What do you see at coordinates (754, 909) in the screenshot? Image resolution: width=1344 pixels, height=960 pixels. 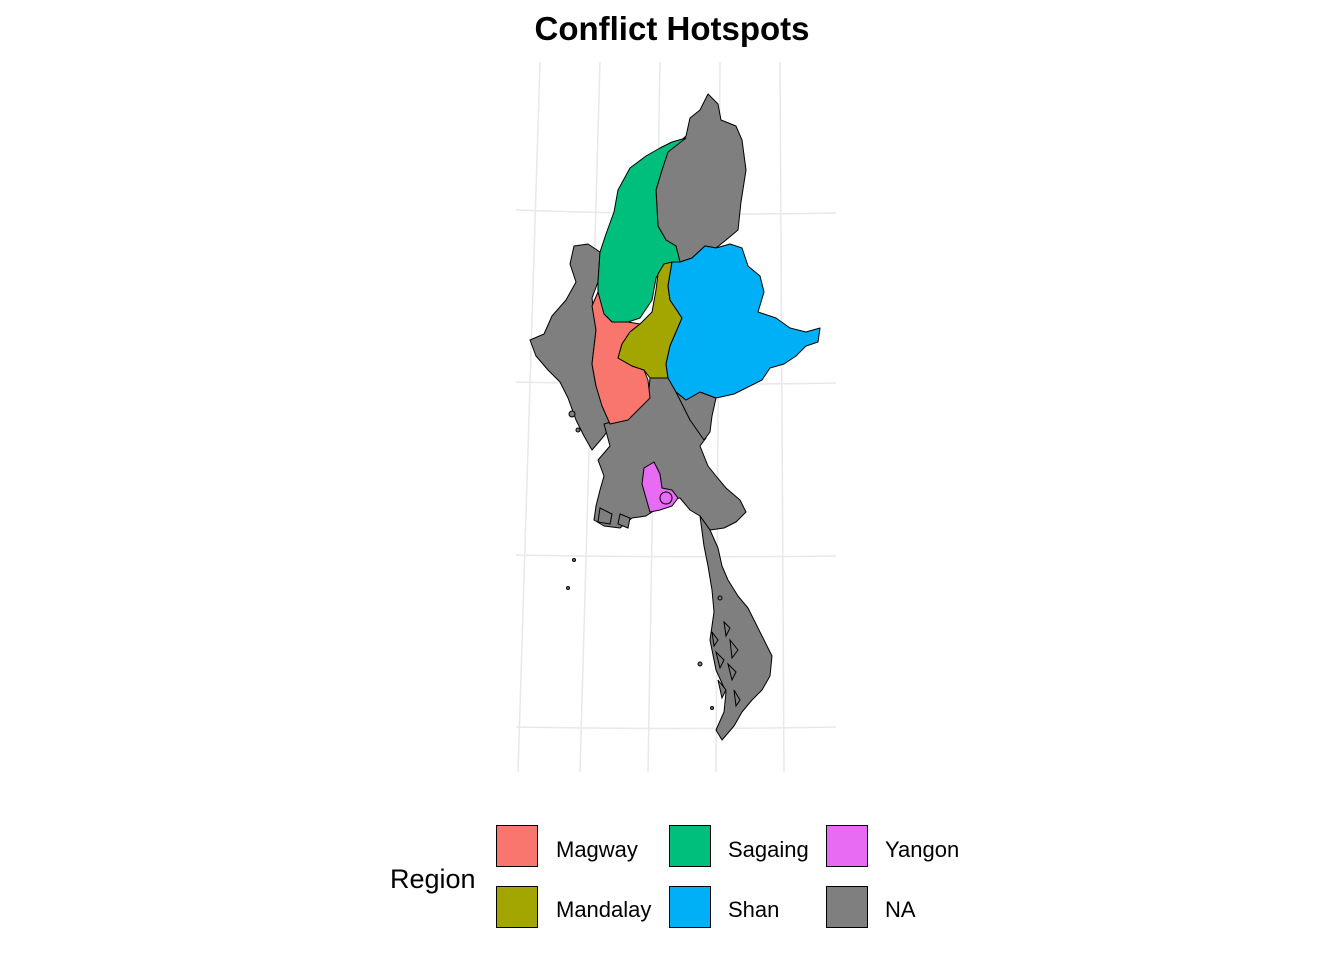 I see `legend-label-shan: Shan` at bounding box center [754, 909].